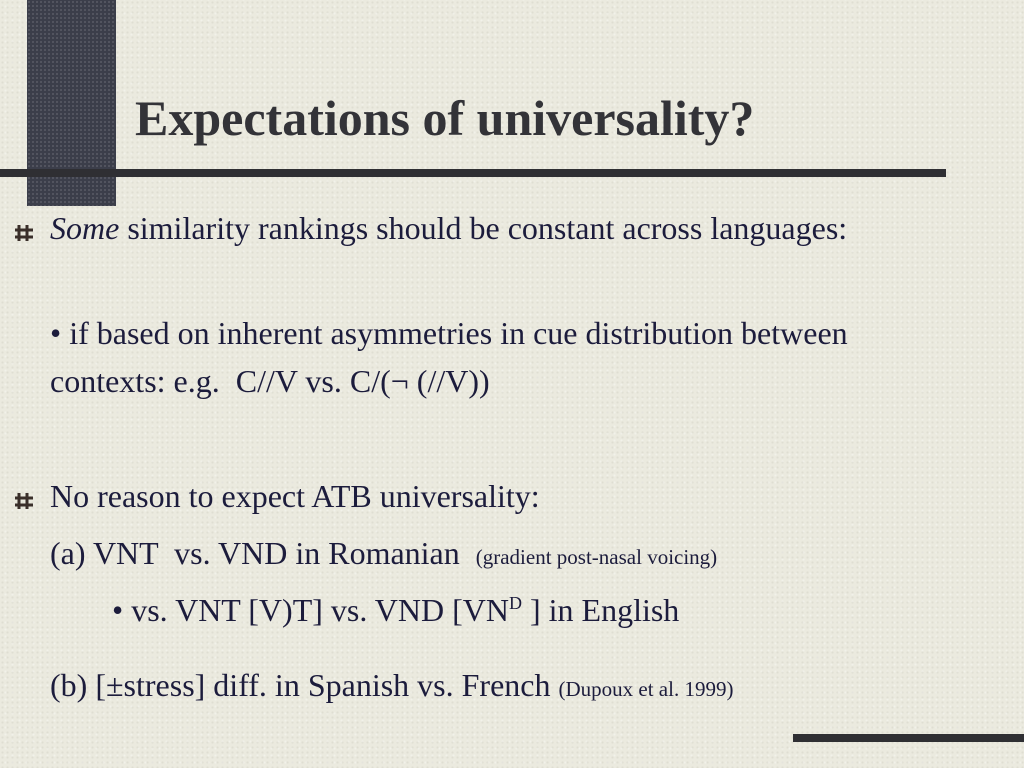  Describe the element at coordinates (473, 173) in the screenshot. I see `title-rule` at that location.